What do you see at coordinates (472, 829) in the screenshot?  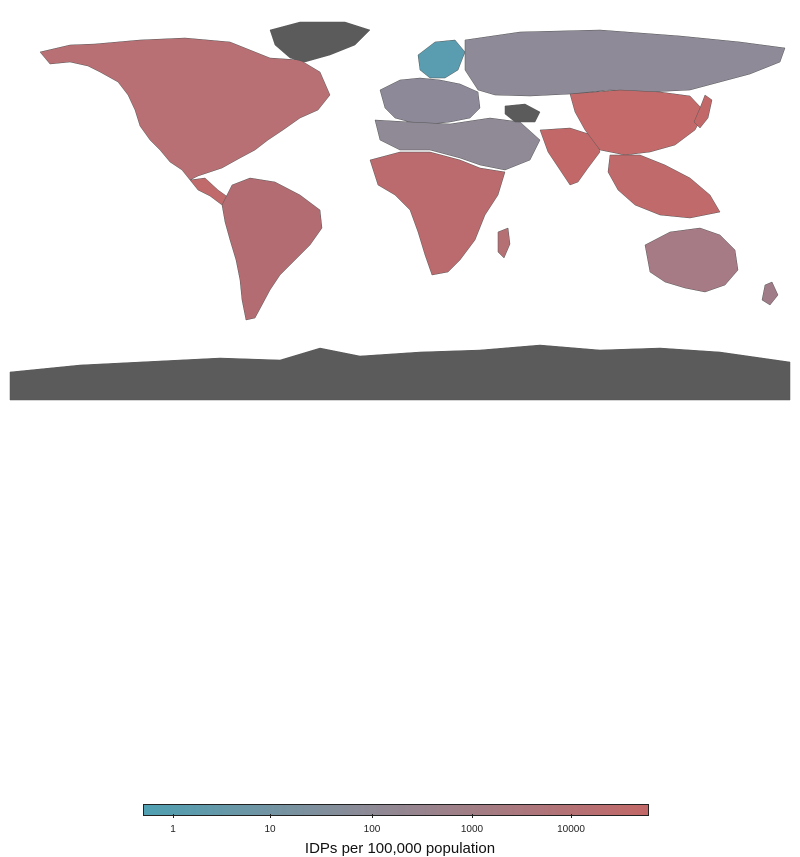 I see `legend-tick-label-1000: 1000` at bounding box center [472, 829].